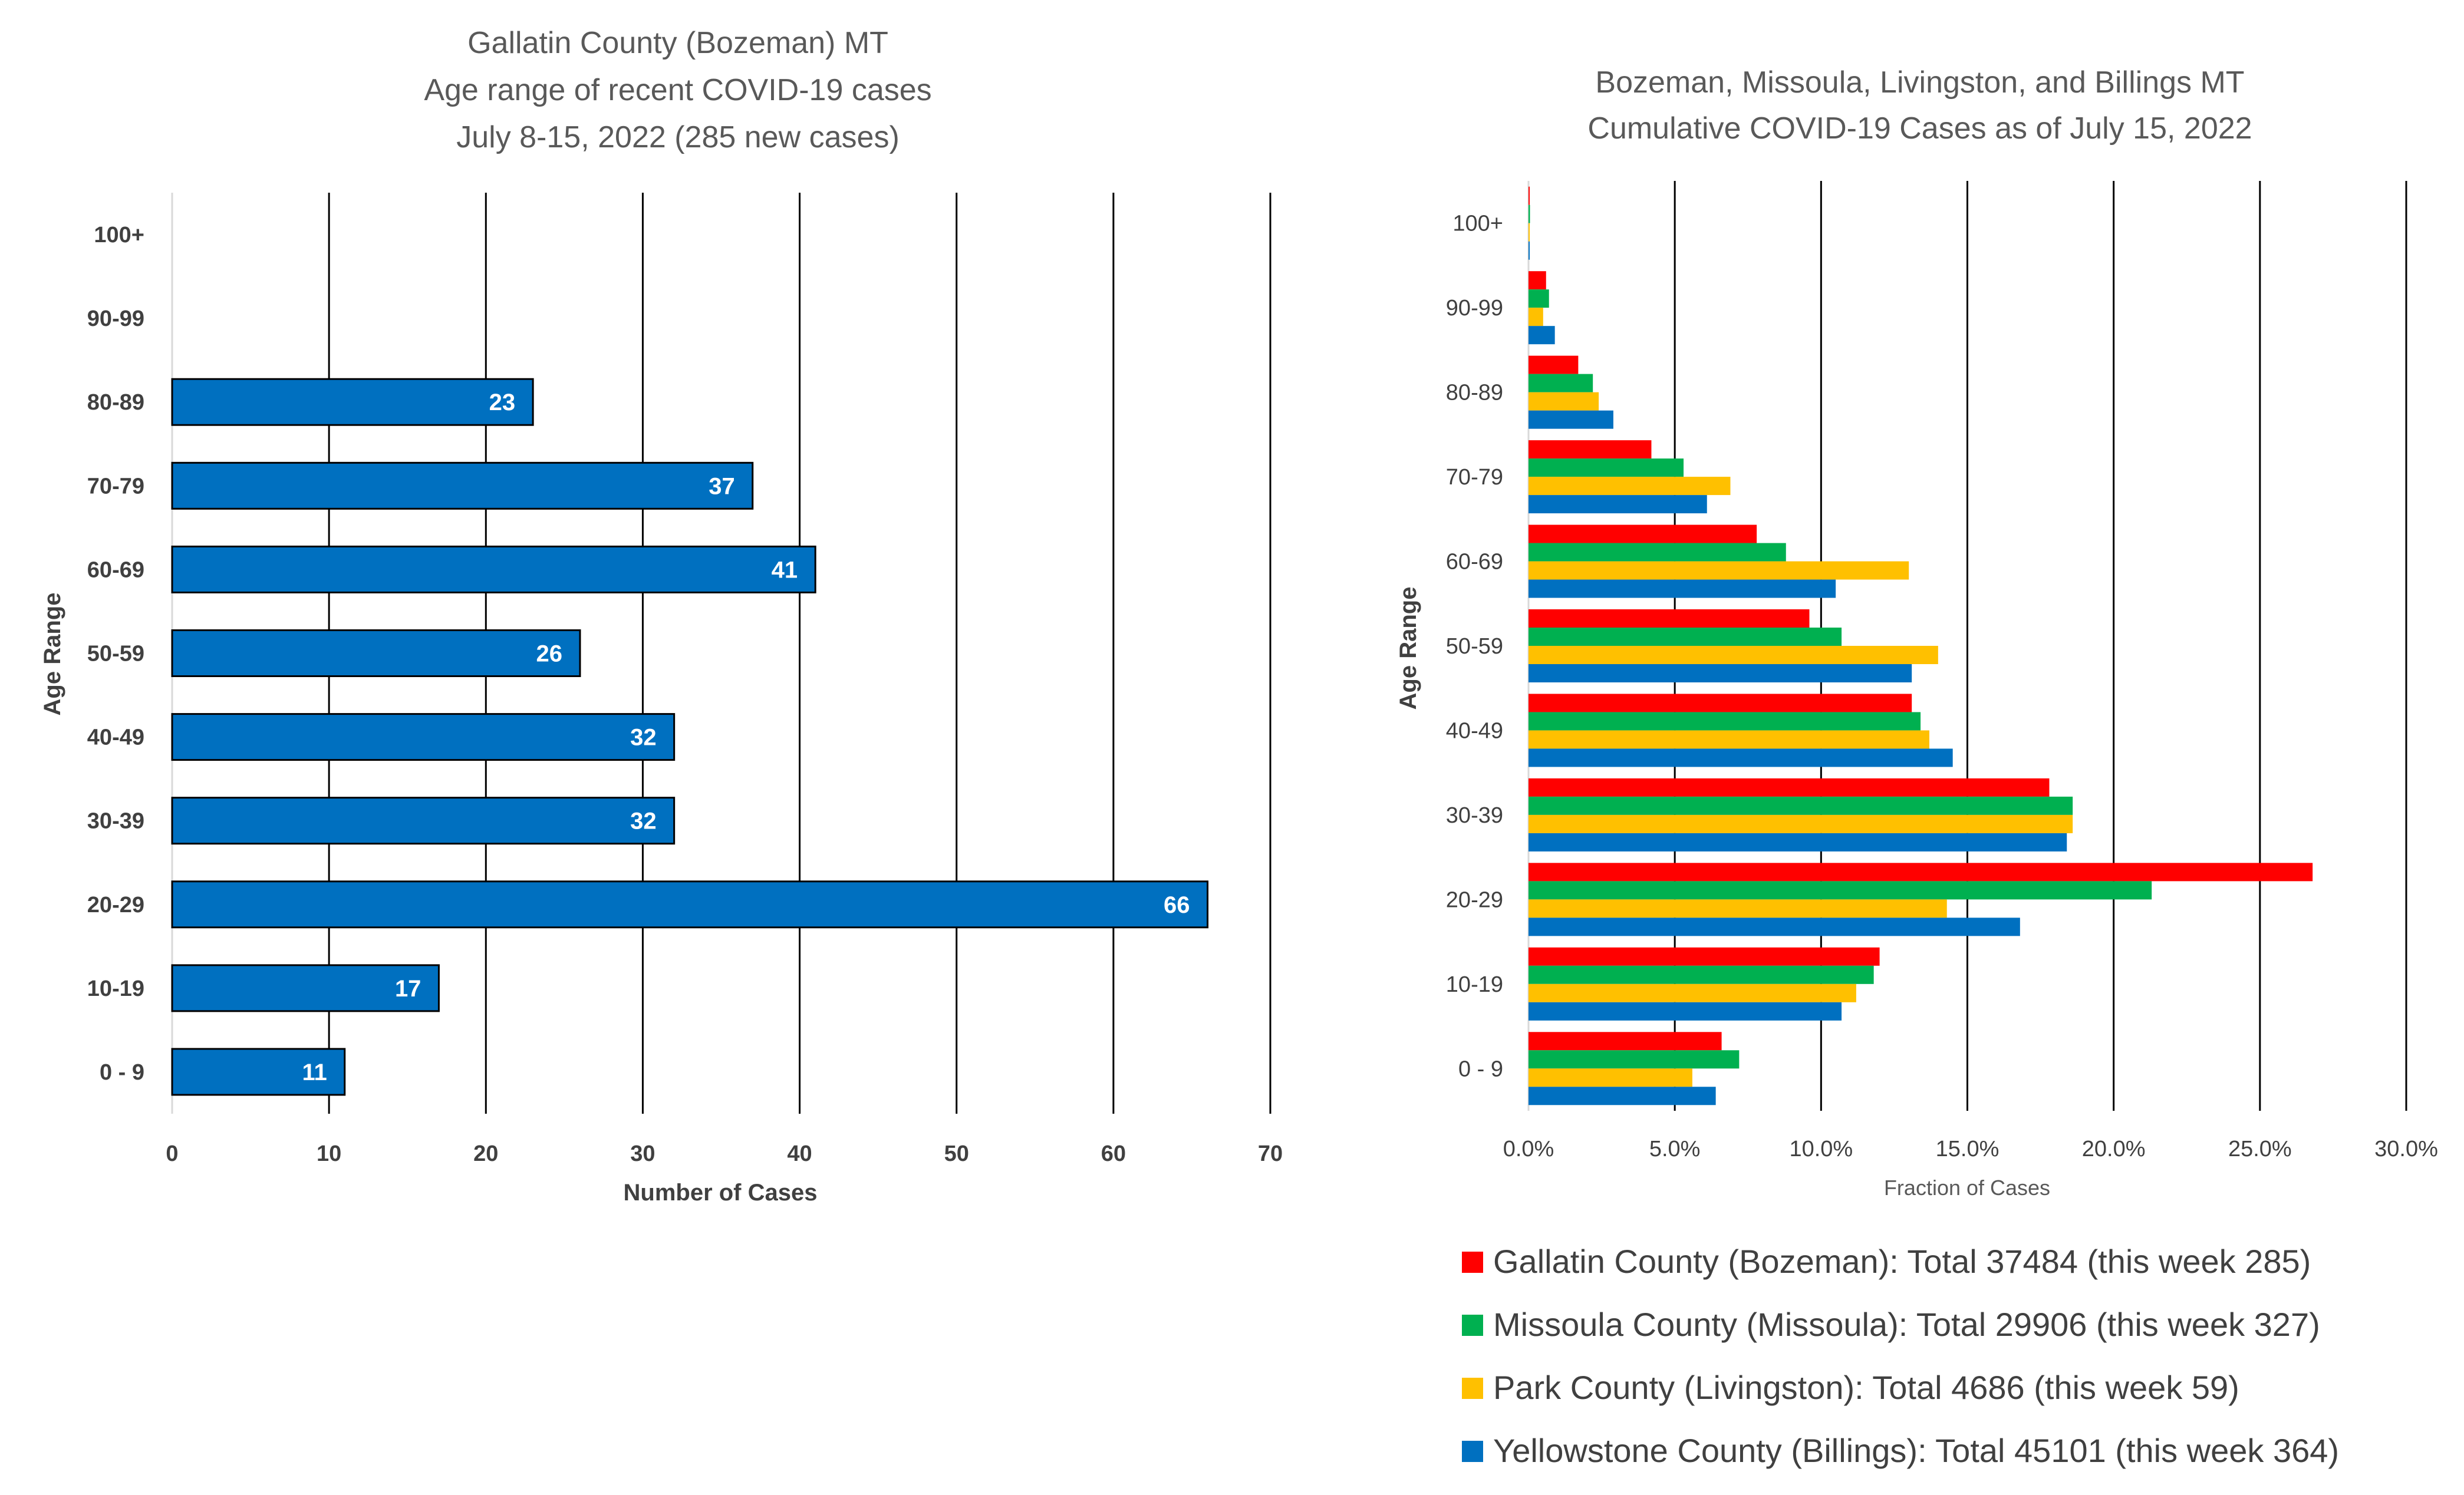 The height and width of the screenshot is (1495, 2464). Describe the element at coordinates (1529, 195) in the screenshot. I see `chart2-bar-100-s1` at that location.